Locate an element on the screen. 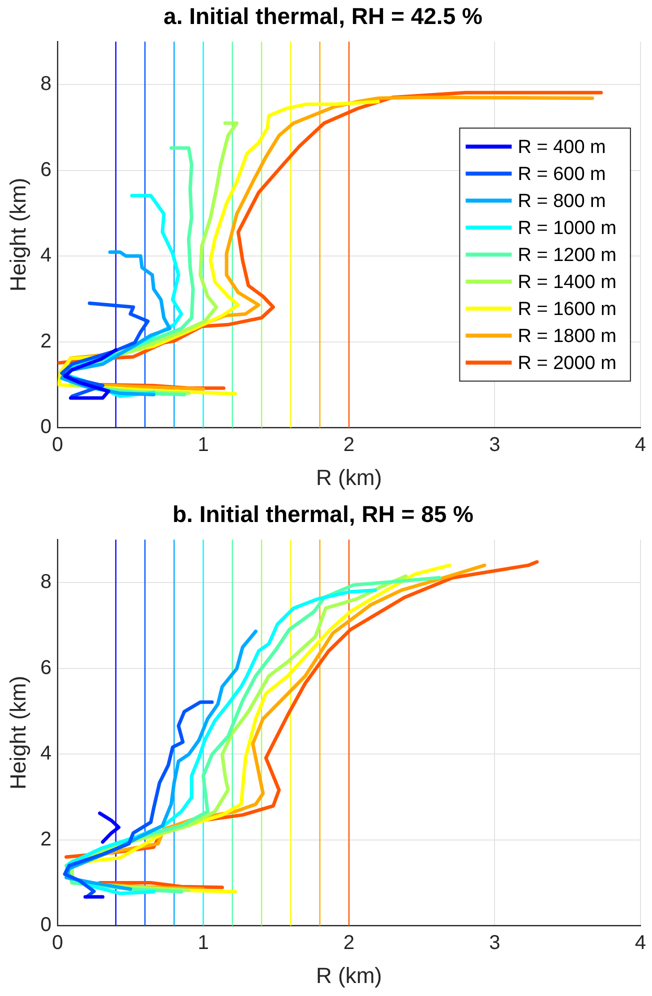 Image resolution: width=652 pixels, height=996 pixels. chart-title: b. Initial thermal, RH = 85 % is located at coordinates (323, 514).